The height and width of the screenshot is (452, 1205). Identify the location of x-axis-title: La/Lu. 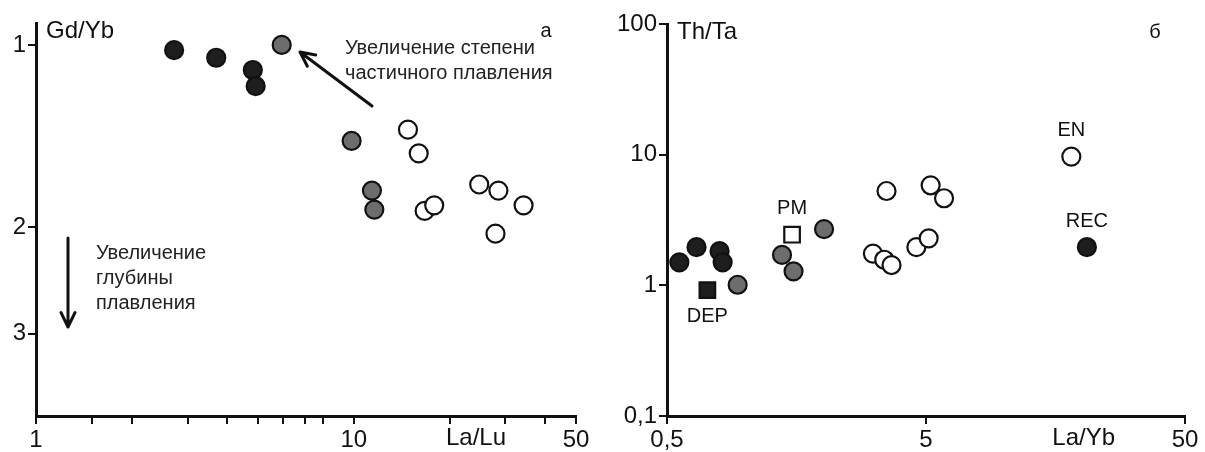
(475, 436).